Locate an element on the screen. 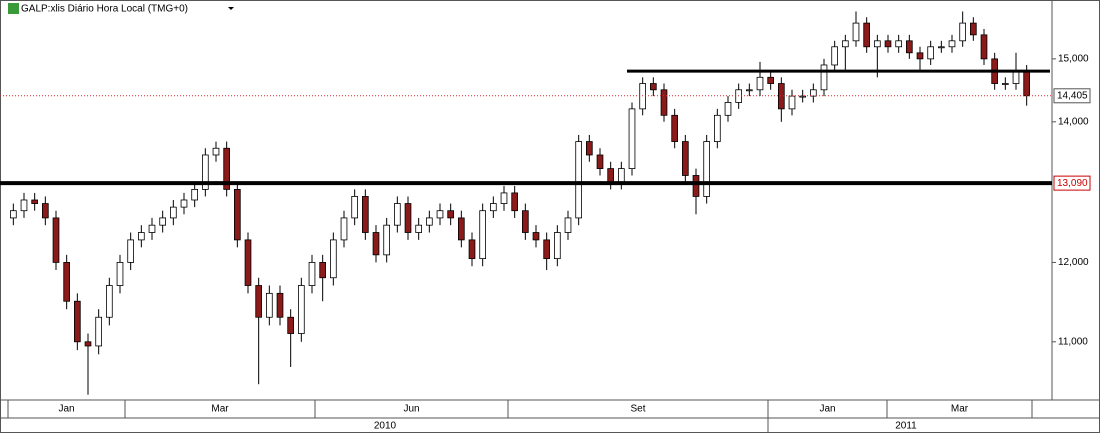 This screenshot has height=438, width=1100. x-tick-label: Jun is located at coordinates (411, 409).